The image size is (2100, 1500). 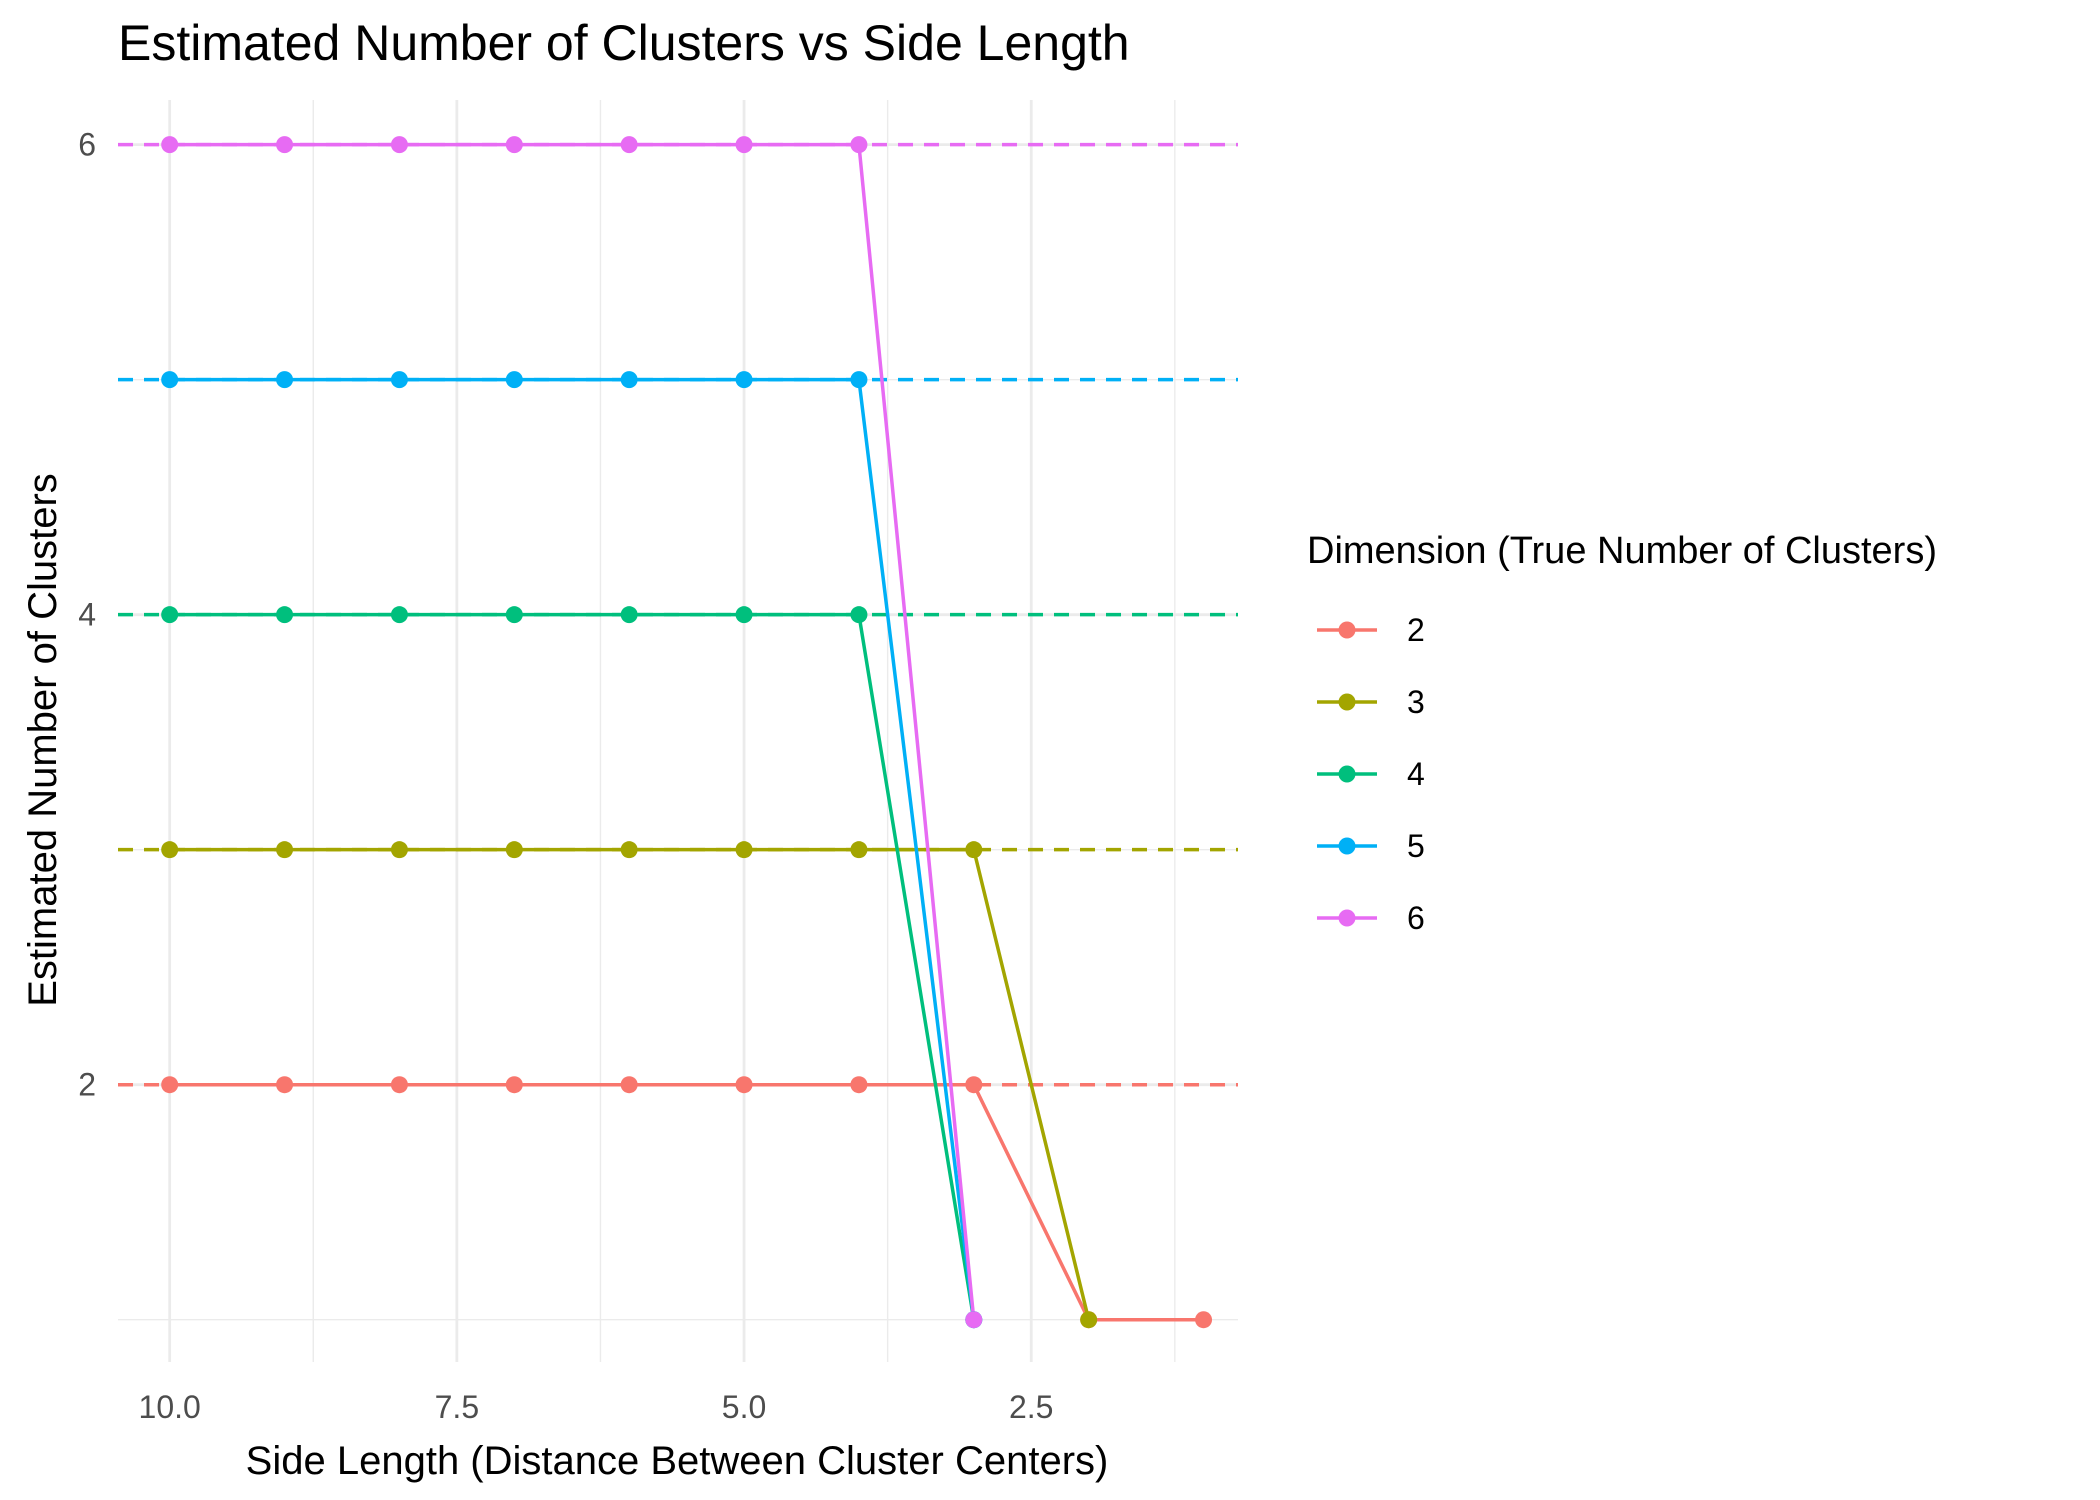 What do you see at coordinates (1031, 1407) in the screenshot?
I see `x-tick-label: 2.5` at bounding box center [1031, 1407].